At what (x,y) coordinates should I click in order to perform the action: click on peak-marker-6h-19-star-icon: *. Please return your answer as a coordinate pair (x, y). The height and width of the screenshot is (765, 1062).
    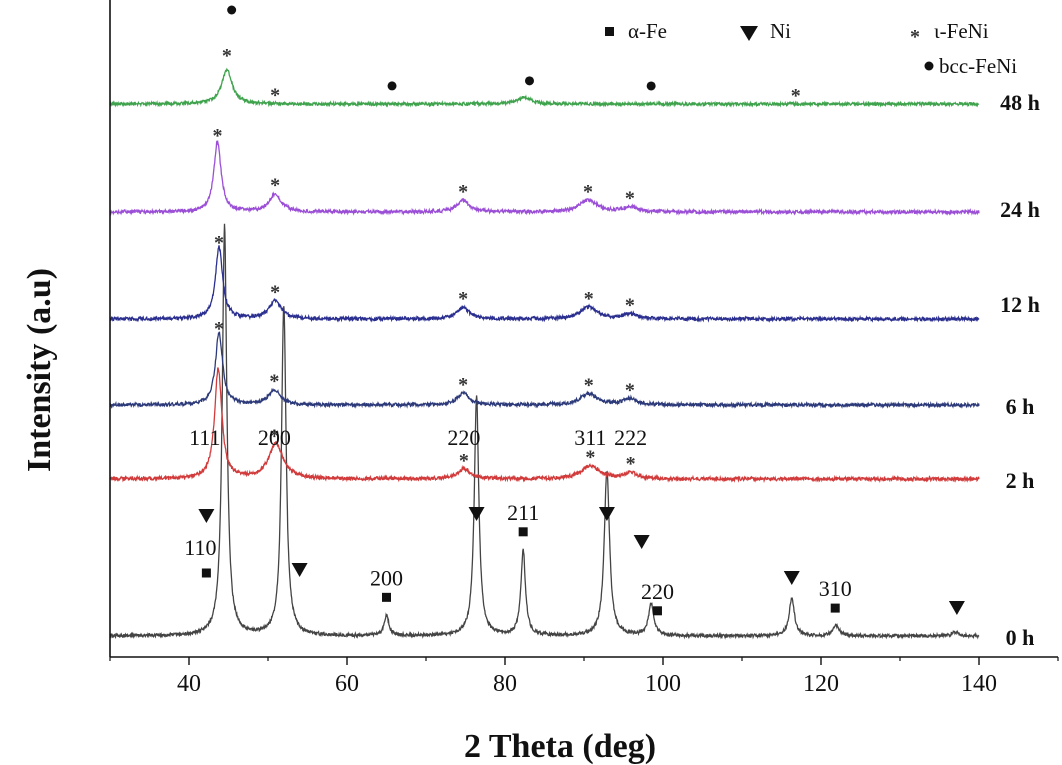
    Looking at the image, I should click on (463, 385).